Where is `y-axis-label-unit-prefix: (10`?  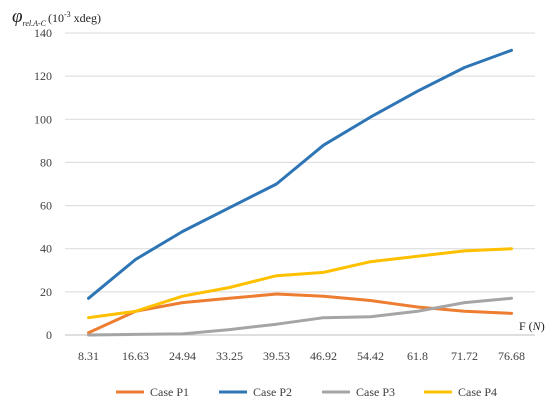 y-axis-label-unit-prefix: (10 is located at coordinates (56, 18).